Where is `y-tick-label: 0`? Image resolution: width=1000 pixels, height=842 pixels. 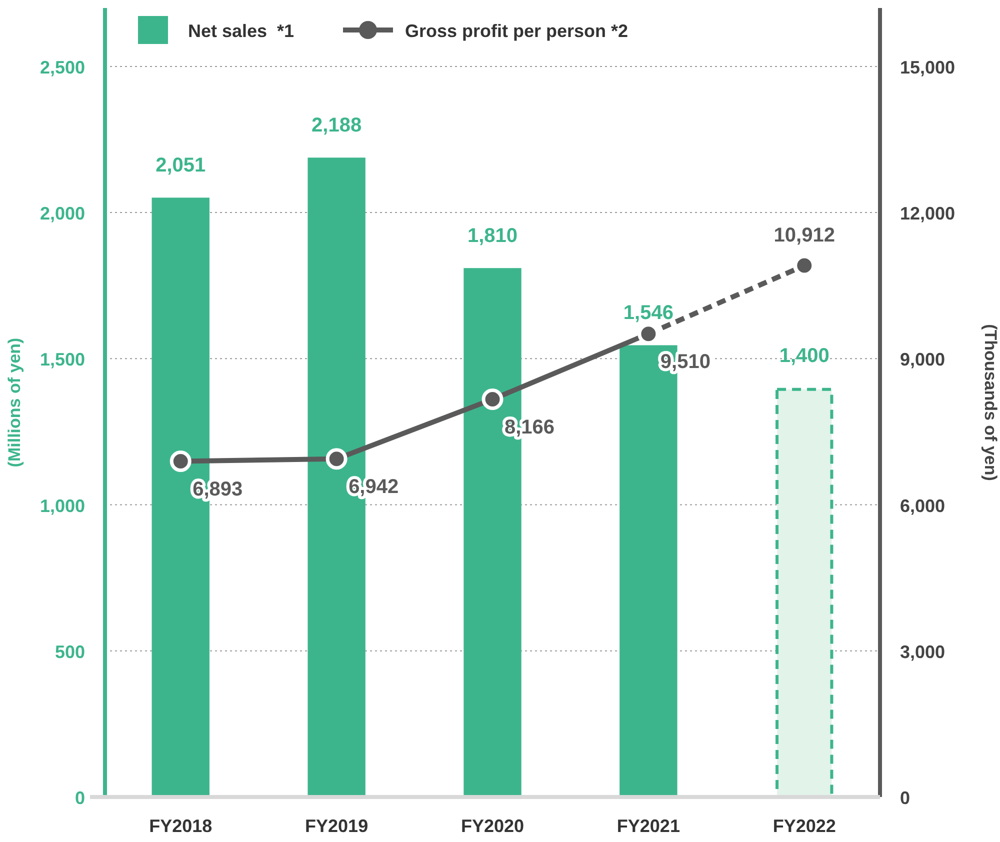 y-tick-label: 0 is located at coordinates (79, 798).